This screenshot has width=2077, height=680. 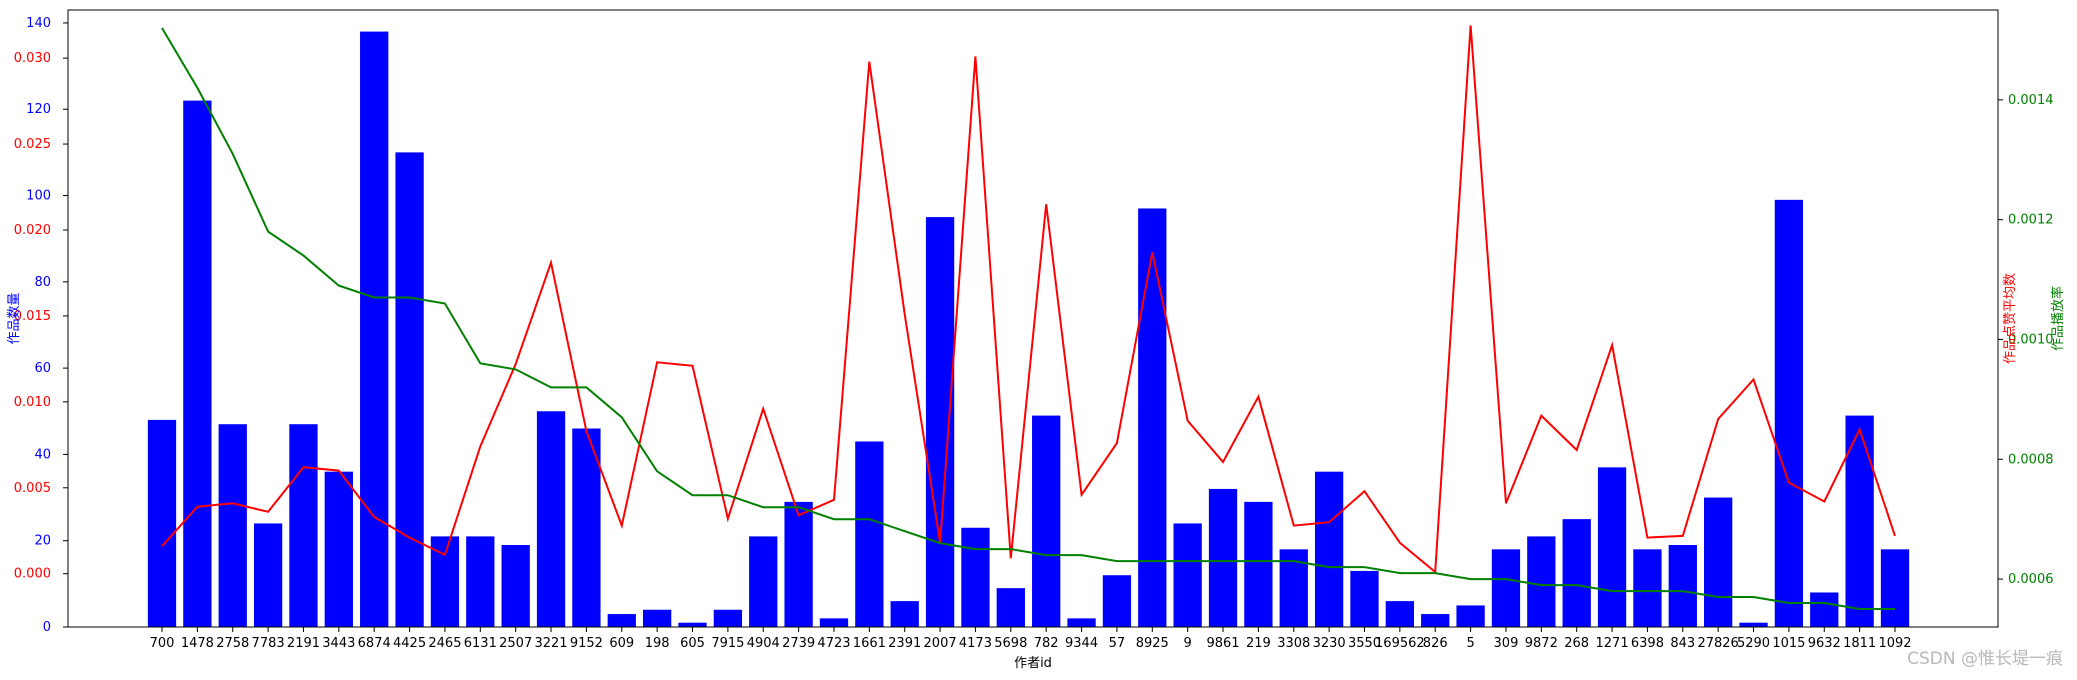 I want to click on y-axis-label-count: 作品数量, so click(x=14, y=318).